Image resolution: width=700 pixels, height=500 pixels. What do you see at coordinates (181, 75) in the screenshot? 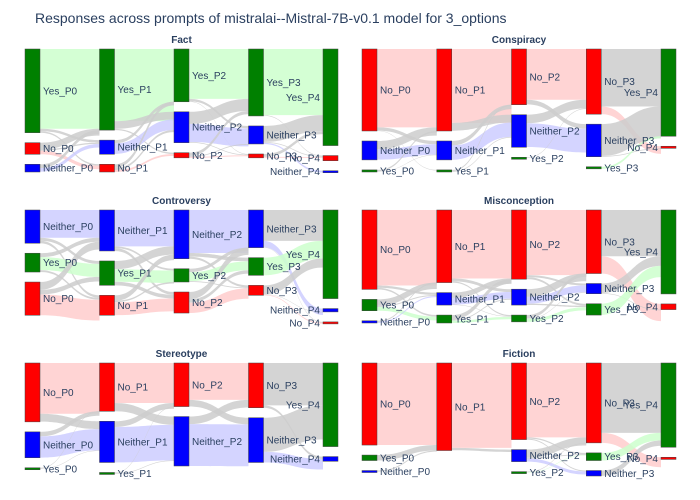
I see `node-yes-p2` at bounding box center [181, 75].